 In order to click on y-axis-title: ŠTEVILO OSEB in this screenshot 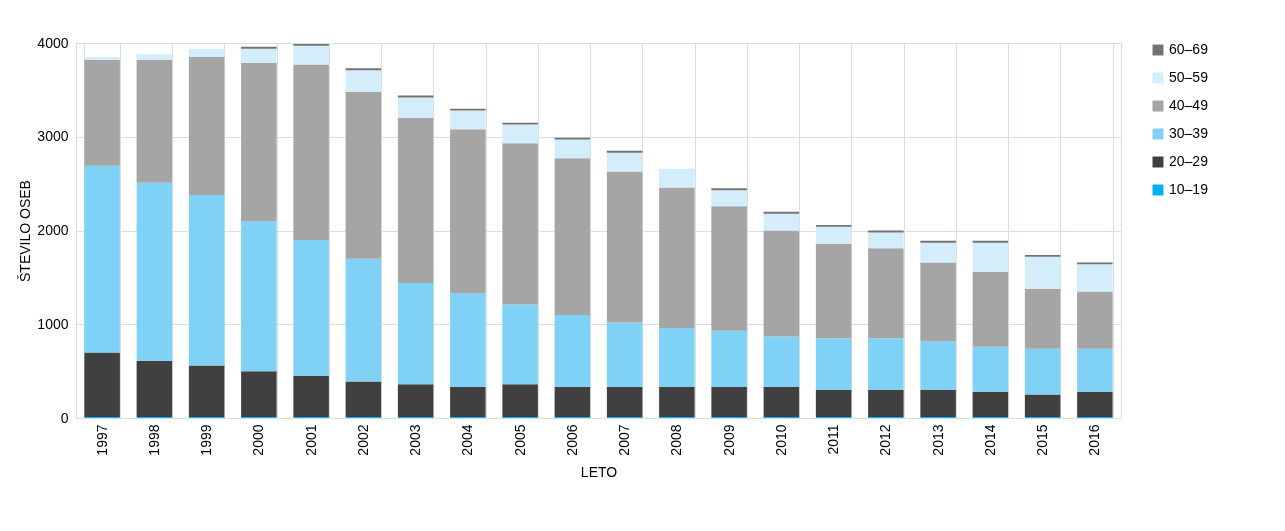, I will do `click(25, 231)`.